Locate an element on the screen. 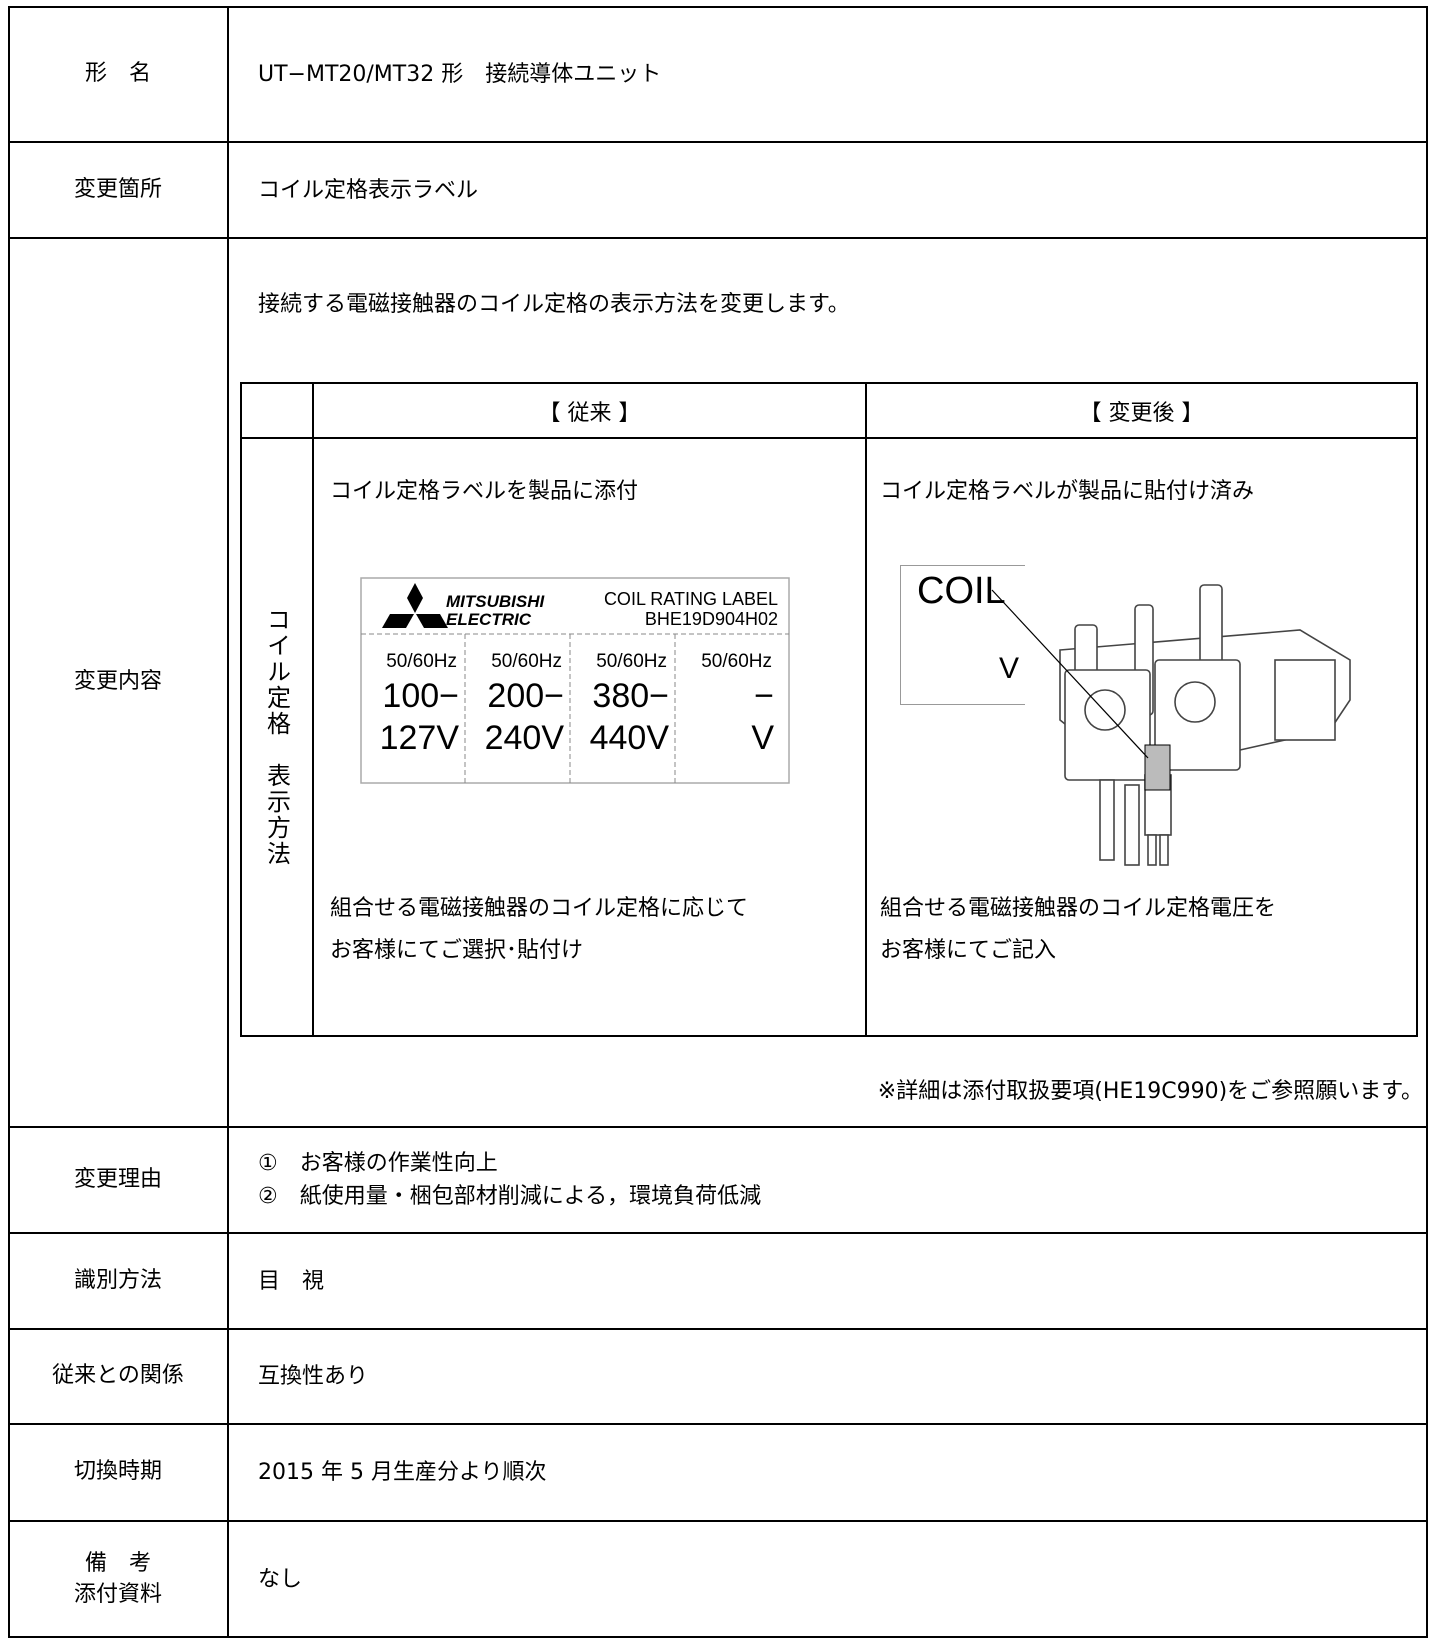 The width and height of the screenshot is (1437, 1640). column-divider is located at coordinates (228, 822).